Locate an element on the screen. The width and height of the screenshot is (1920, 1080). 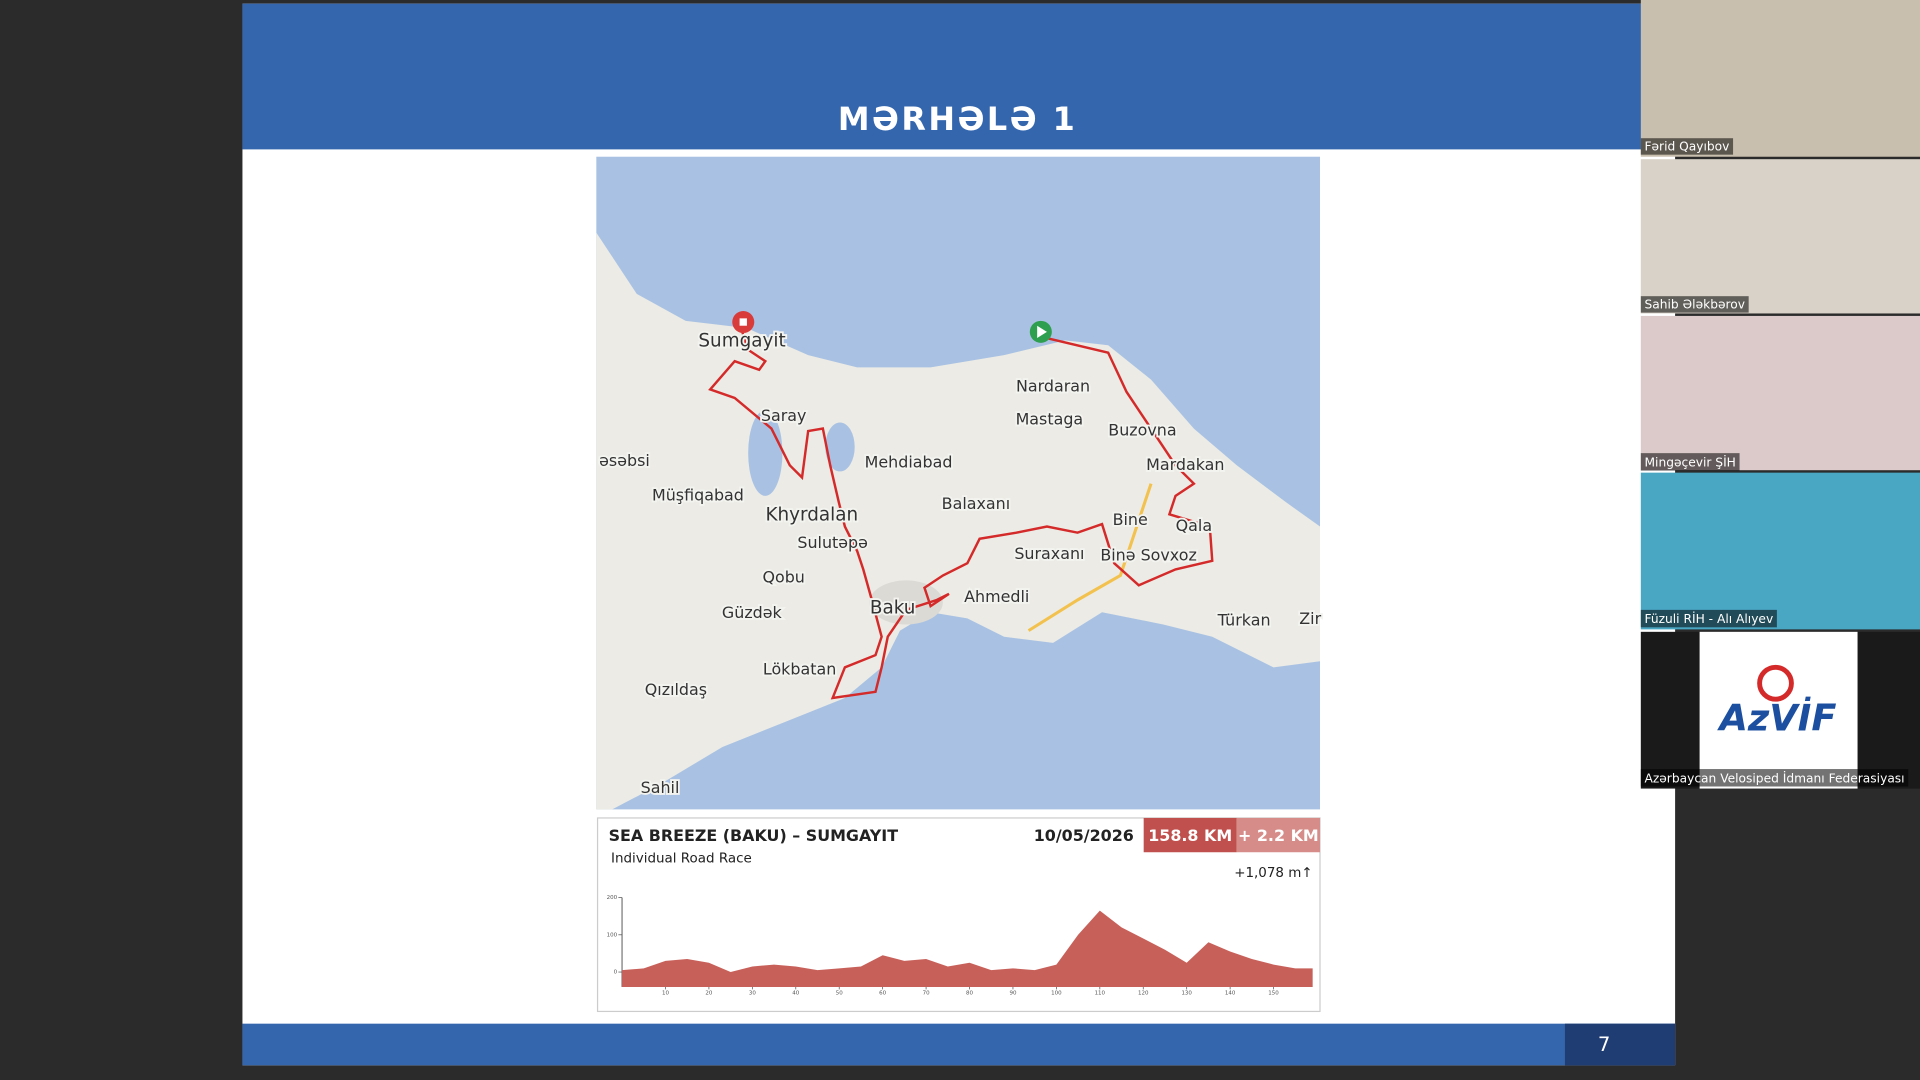
logo-icon is located at coordinates (1775, 683).